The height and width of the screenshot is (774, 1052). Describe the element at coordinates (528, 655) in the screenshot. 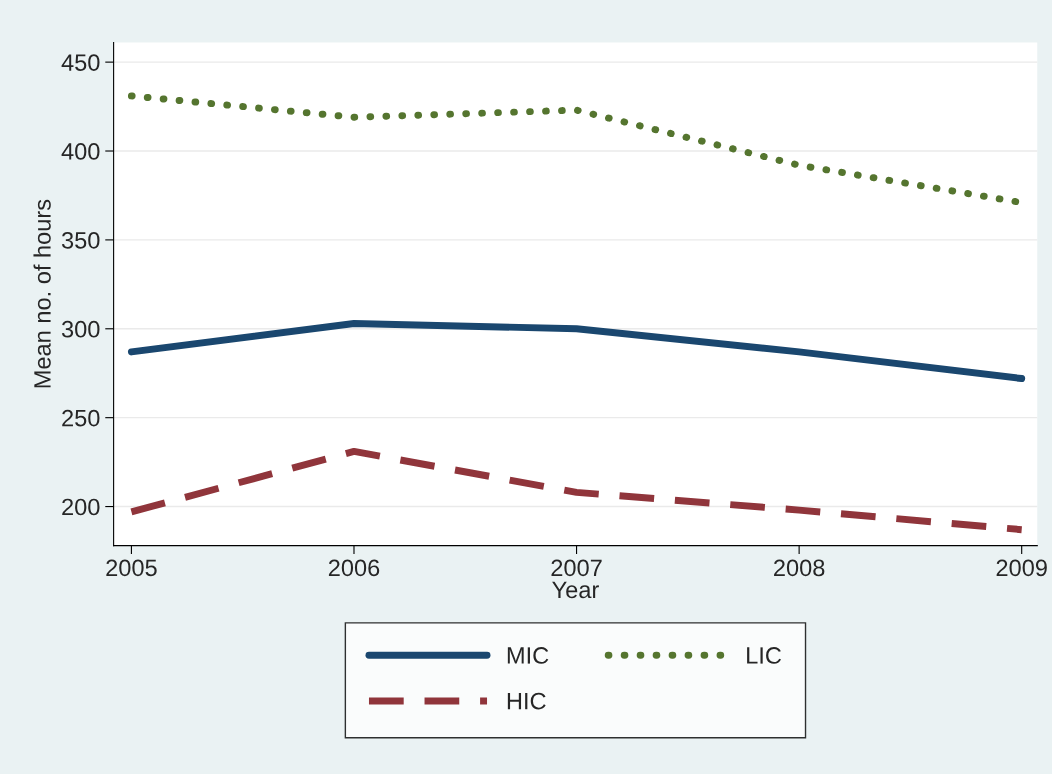

I see `legend-label: MIC` at that location.